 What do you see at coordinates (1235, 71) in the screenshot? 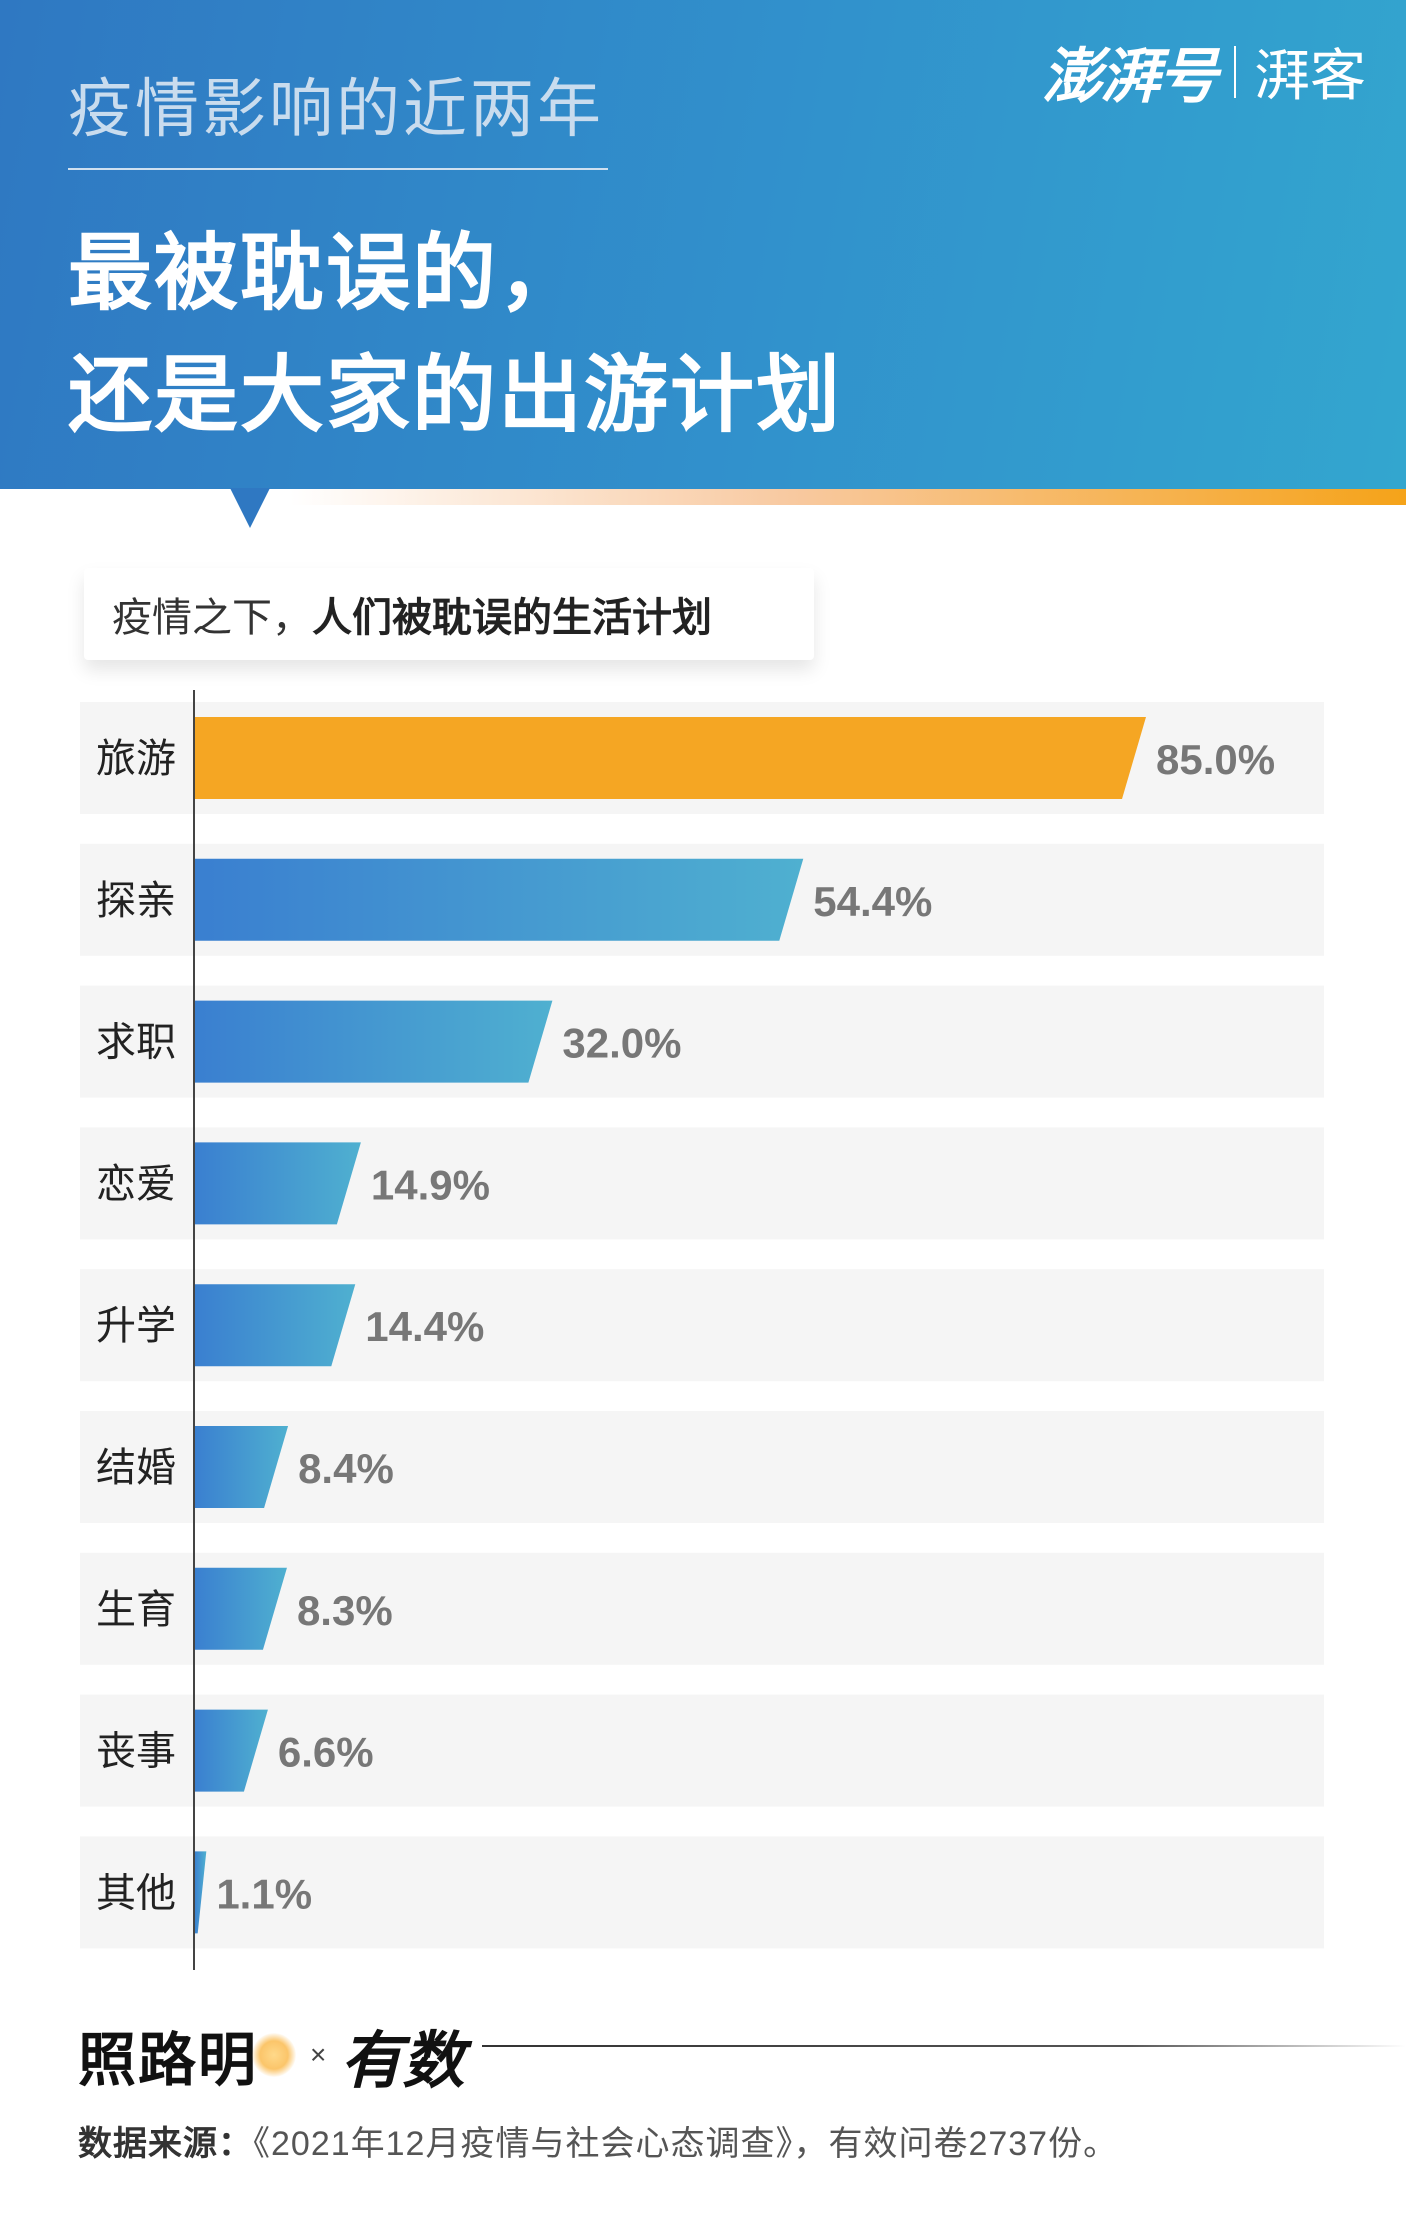
I see `logo-divider` at bounding box center [1235, 71].